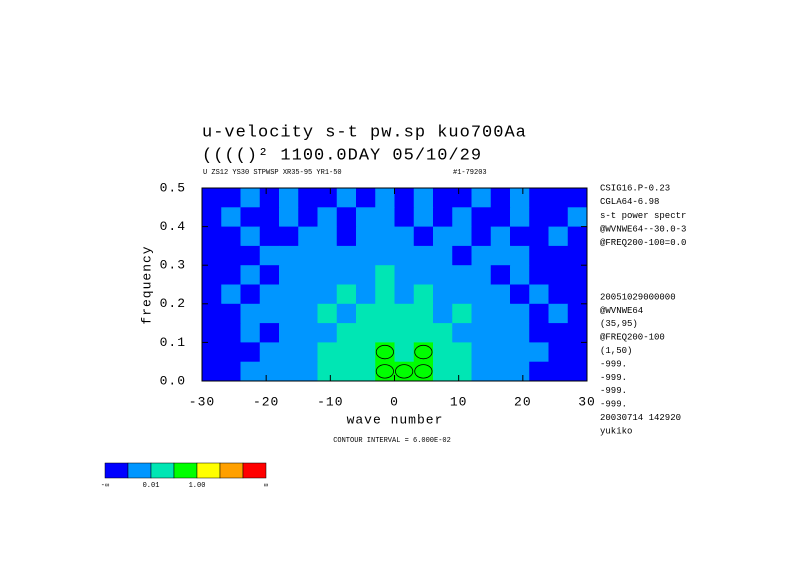 Image resolution: width=789 pixels, height=563 pixels. Describe the element at coordinates (202, 401) in the screenshot. I see `x-tick-label: -30` at that location.